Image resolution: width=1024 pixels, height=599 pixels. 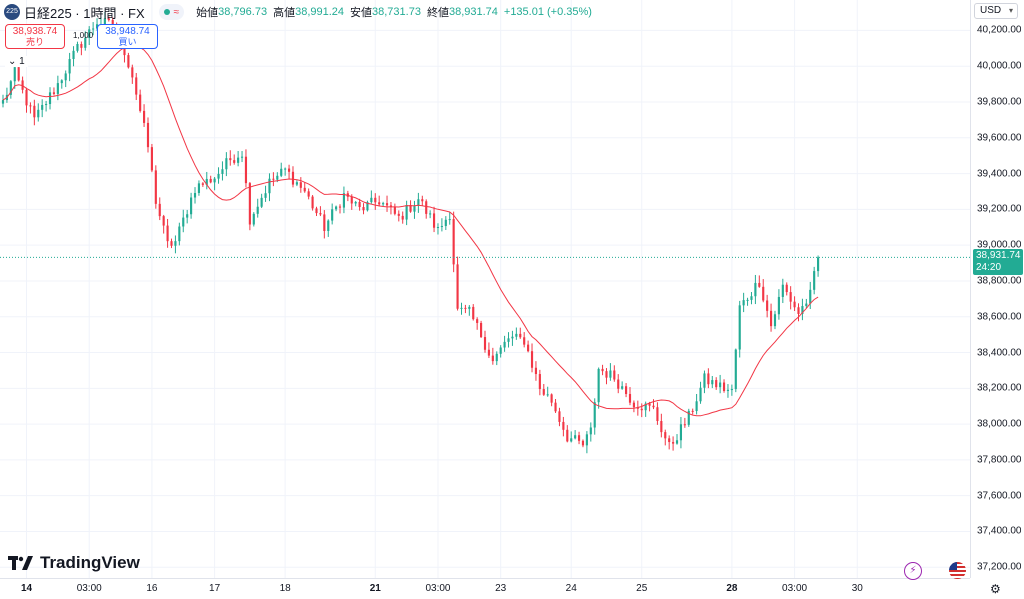 What do you see at coordinates (485, 588) in the screenshot?
I see `time-scale: 14 03:00 16 17 18 21 03:00 23 24 25 28 03:00 30` at bounding box center [485, 588].